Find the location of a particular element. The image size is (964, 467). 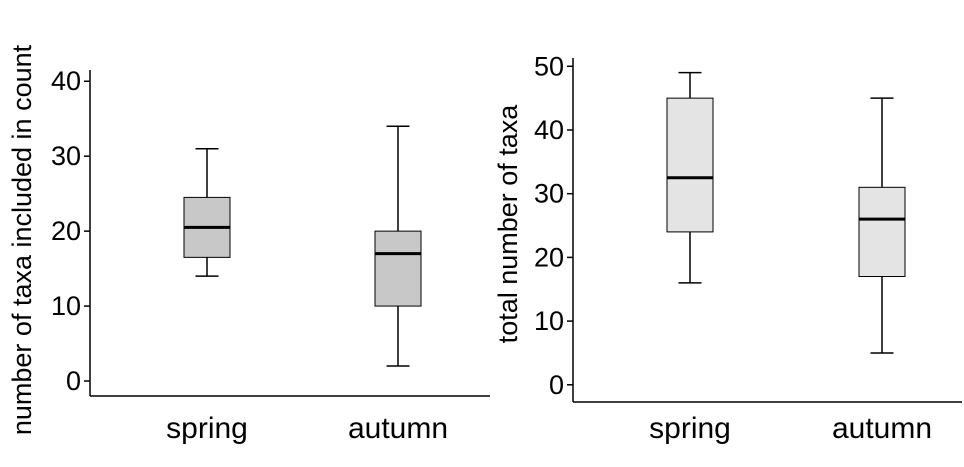

y-tick-label: 50 is located at coordinates (549, 66).